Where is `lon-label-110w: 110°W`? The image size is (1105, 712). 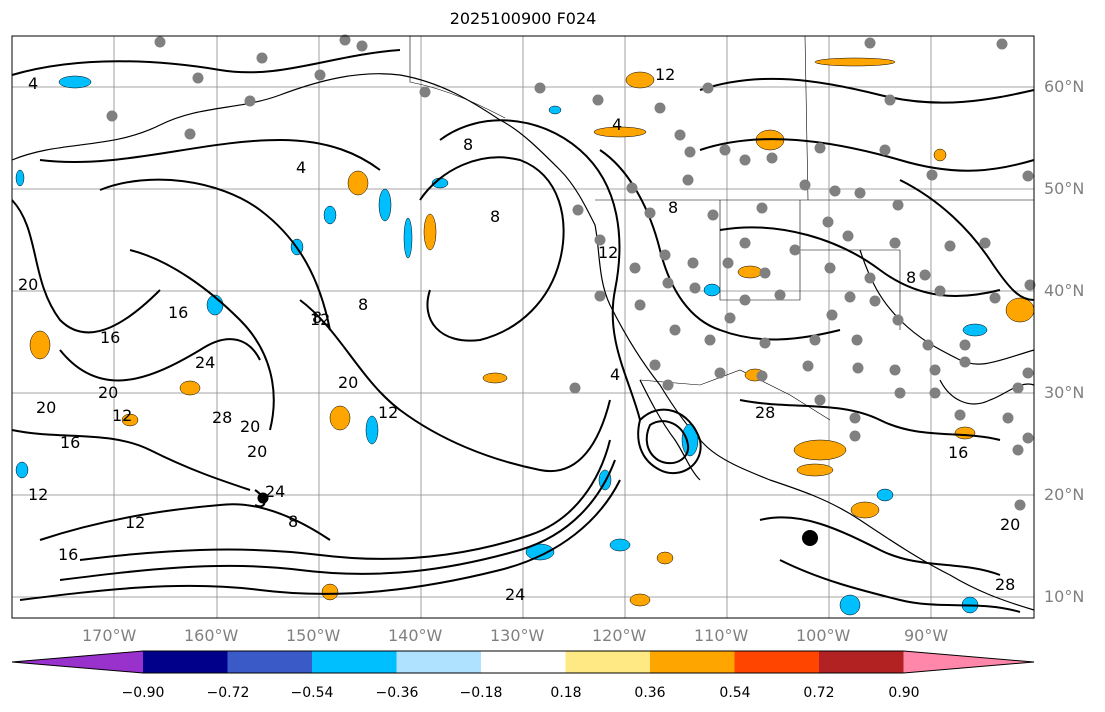 lon-label-110w: 110°W is located at coordinates (721, 635).